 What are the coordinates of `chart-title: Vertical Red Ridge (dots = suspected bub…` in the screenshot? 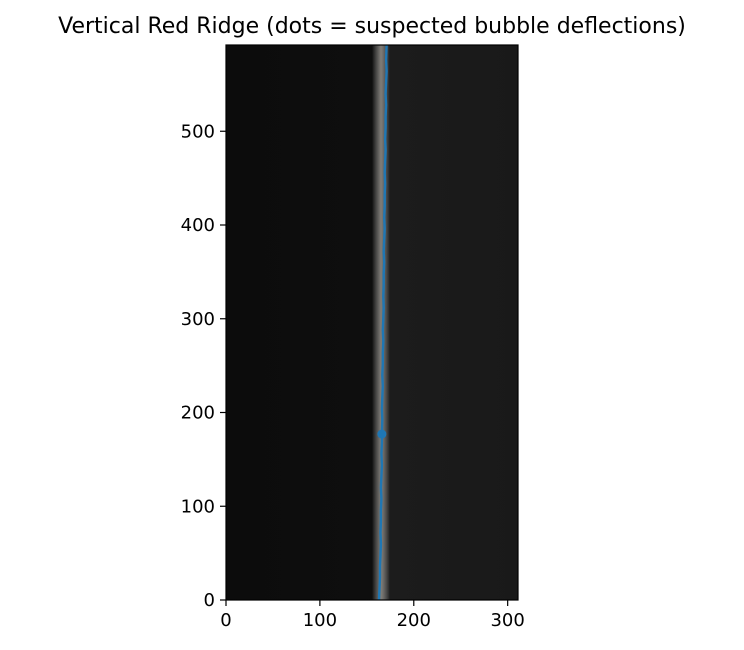 It's located at (372, 26).